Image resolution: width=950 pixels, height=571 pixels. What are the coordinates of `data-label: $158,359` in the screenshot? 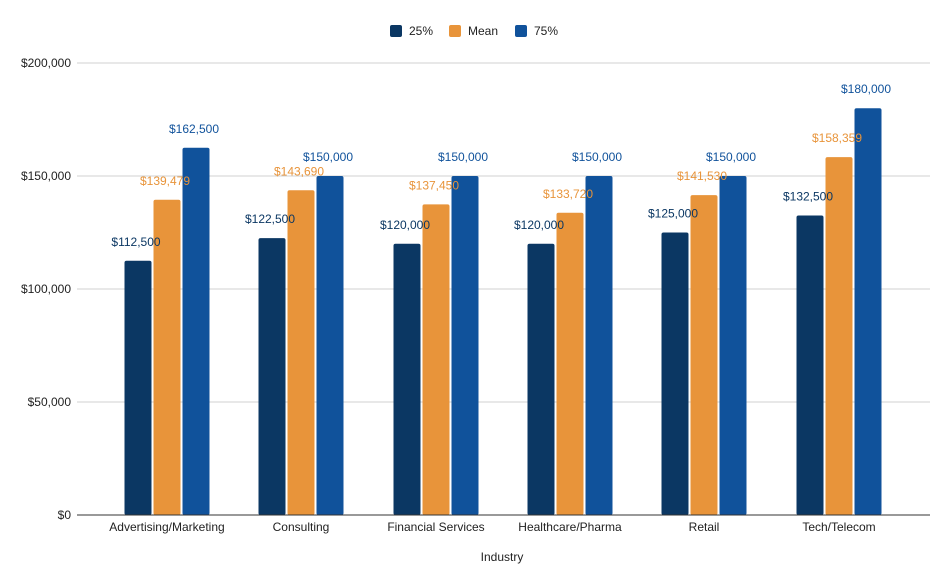 It's located at (837, 138).